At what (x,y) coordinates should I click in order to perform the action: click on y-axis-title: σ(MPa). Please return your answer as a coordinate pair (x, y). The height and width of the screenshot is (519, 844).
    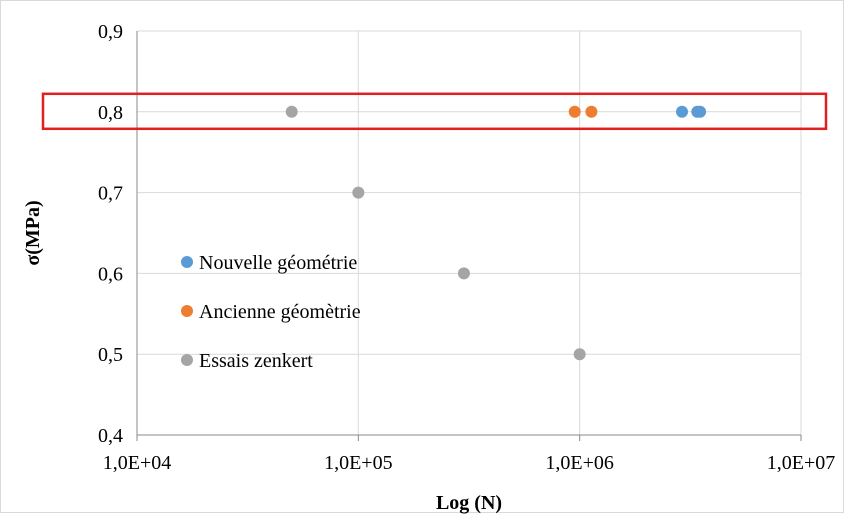
    Looking at the image, I should click on (33, 232).